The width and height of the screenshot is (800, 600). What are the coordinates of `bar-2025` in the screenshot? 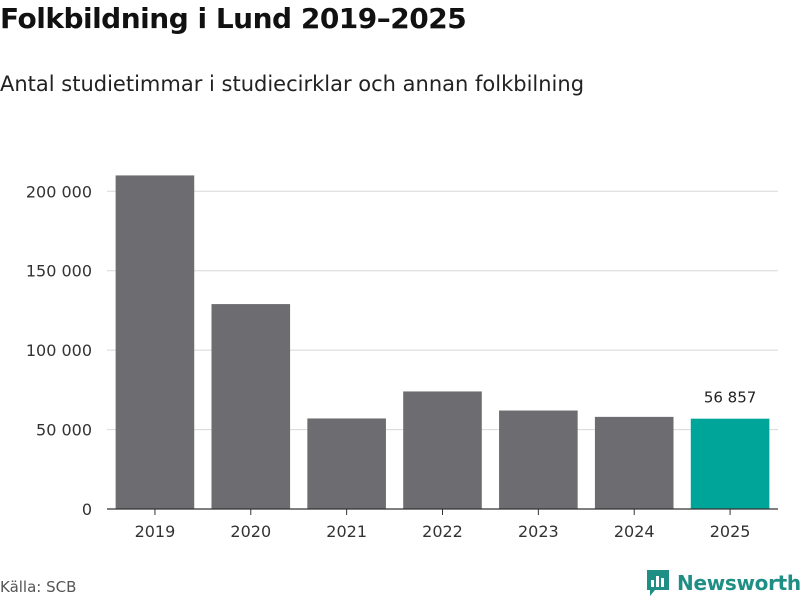 It's located at (730, 463).